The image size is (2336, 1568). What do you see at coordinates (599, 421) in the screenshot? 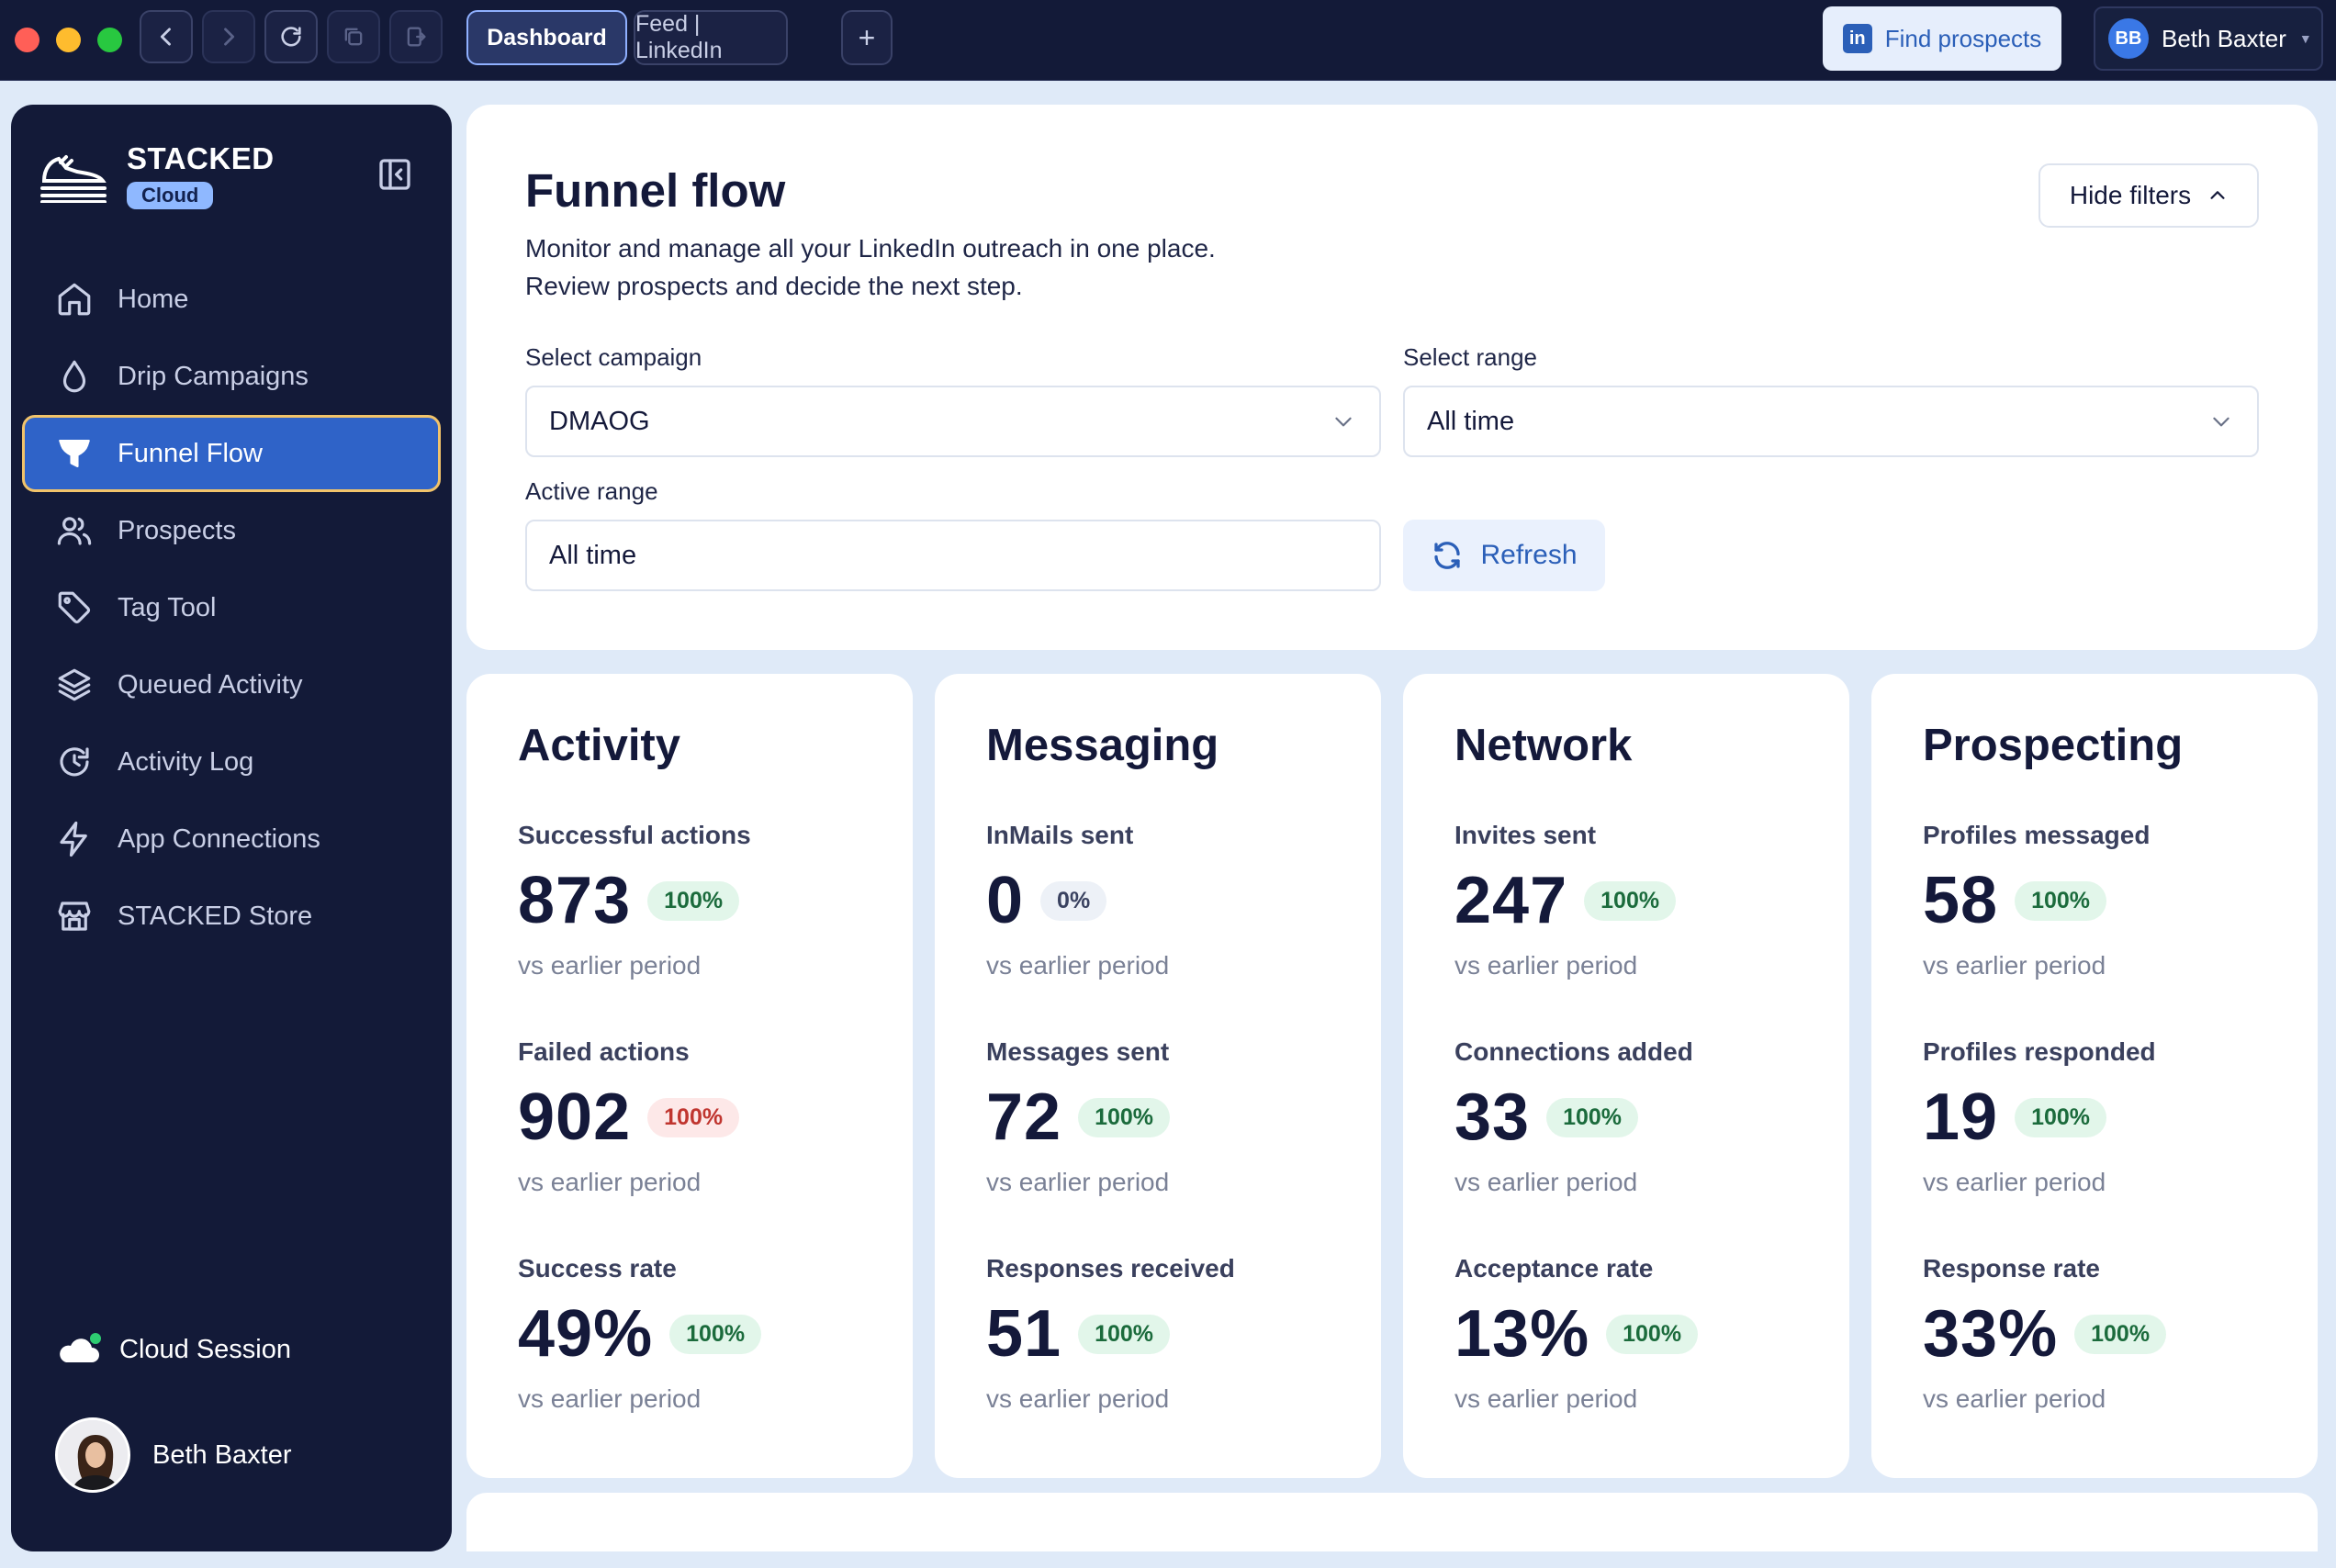
I see `campaign-value: DMAOG` at bounding box center [599, 421].